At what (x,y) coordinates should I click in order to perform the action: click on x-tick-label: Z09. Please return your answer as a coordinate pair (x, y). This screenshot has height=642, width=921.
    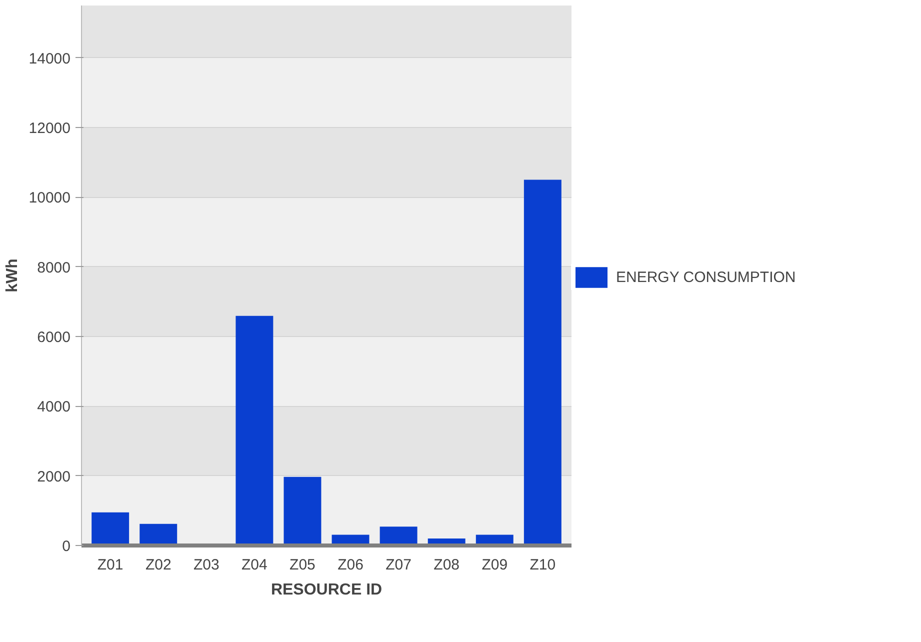
    Looking at the image, I should click on (495, 565).